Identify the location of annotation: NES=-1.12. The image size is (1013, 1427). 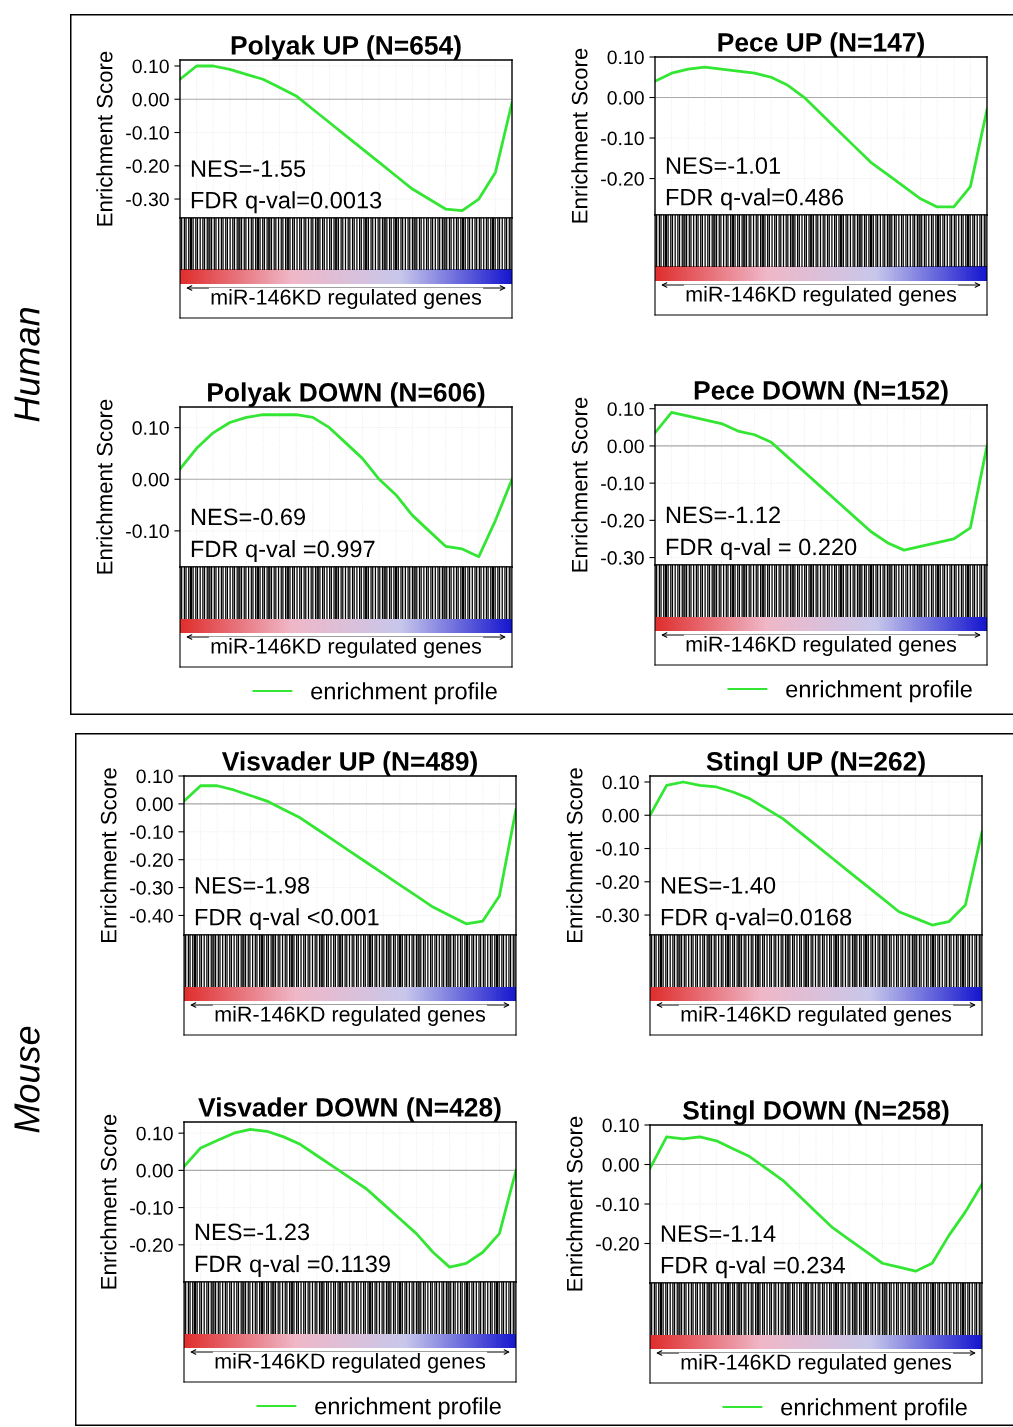
(723, 515).